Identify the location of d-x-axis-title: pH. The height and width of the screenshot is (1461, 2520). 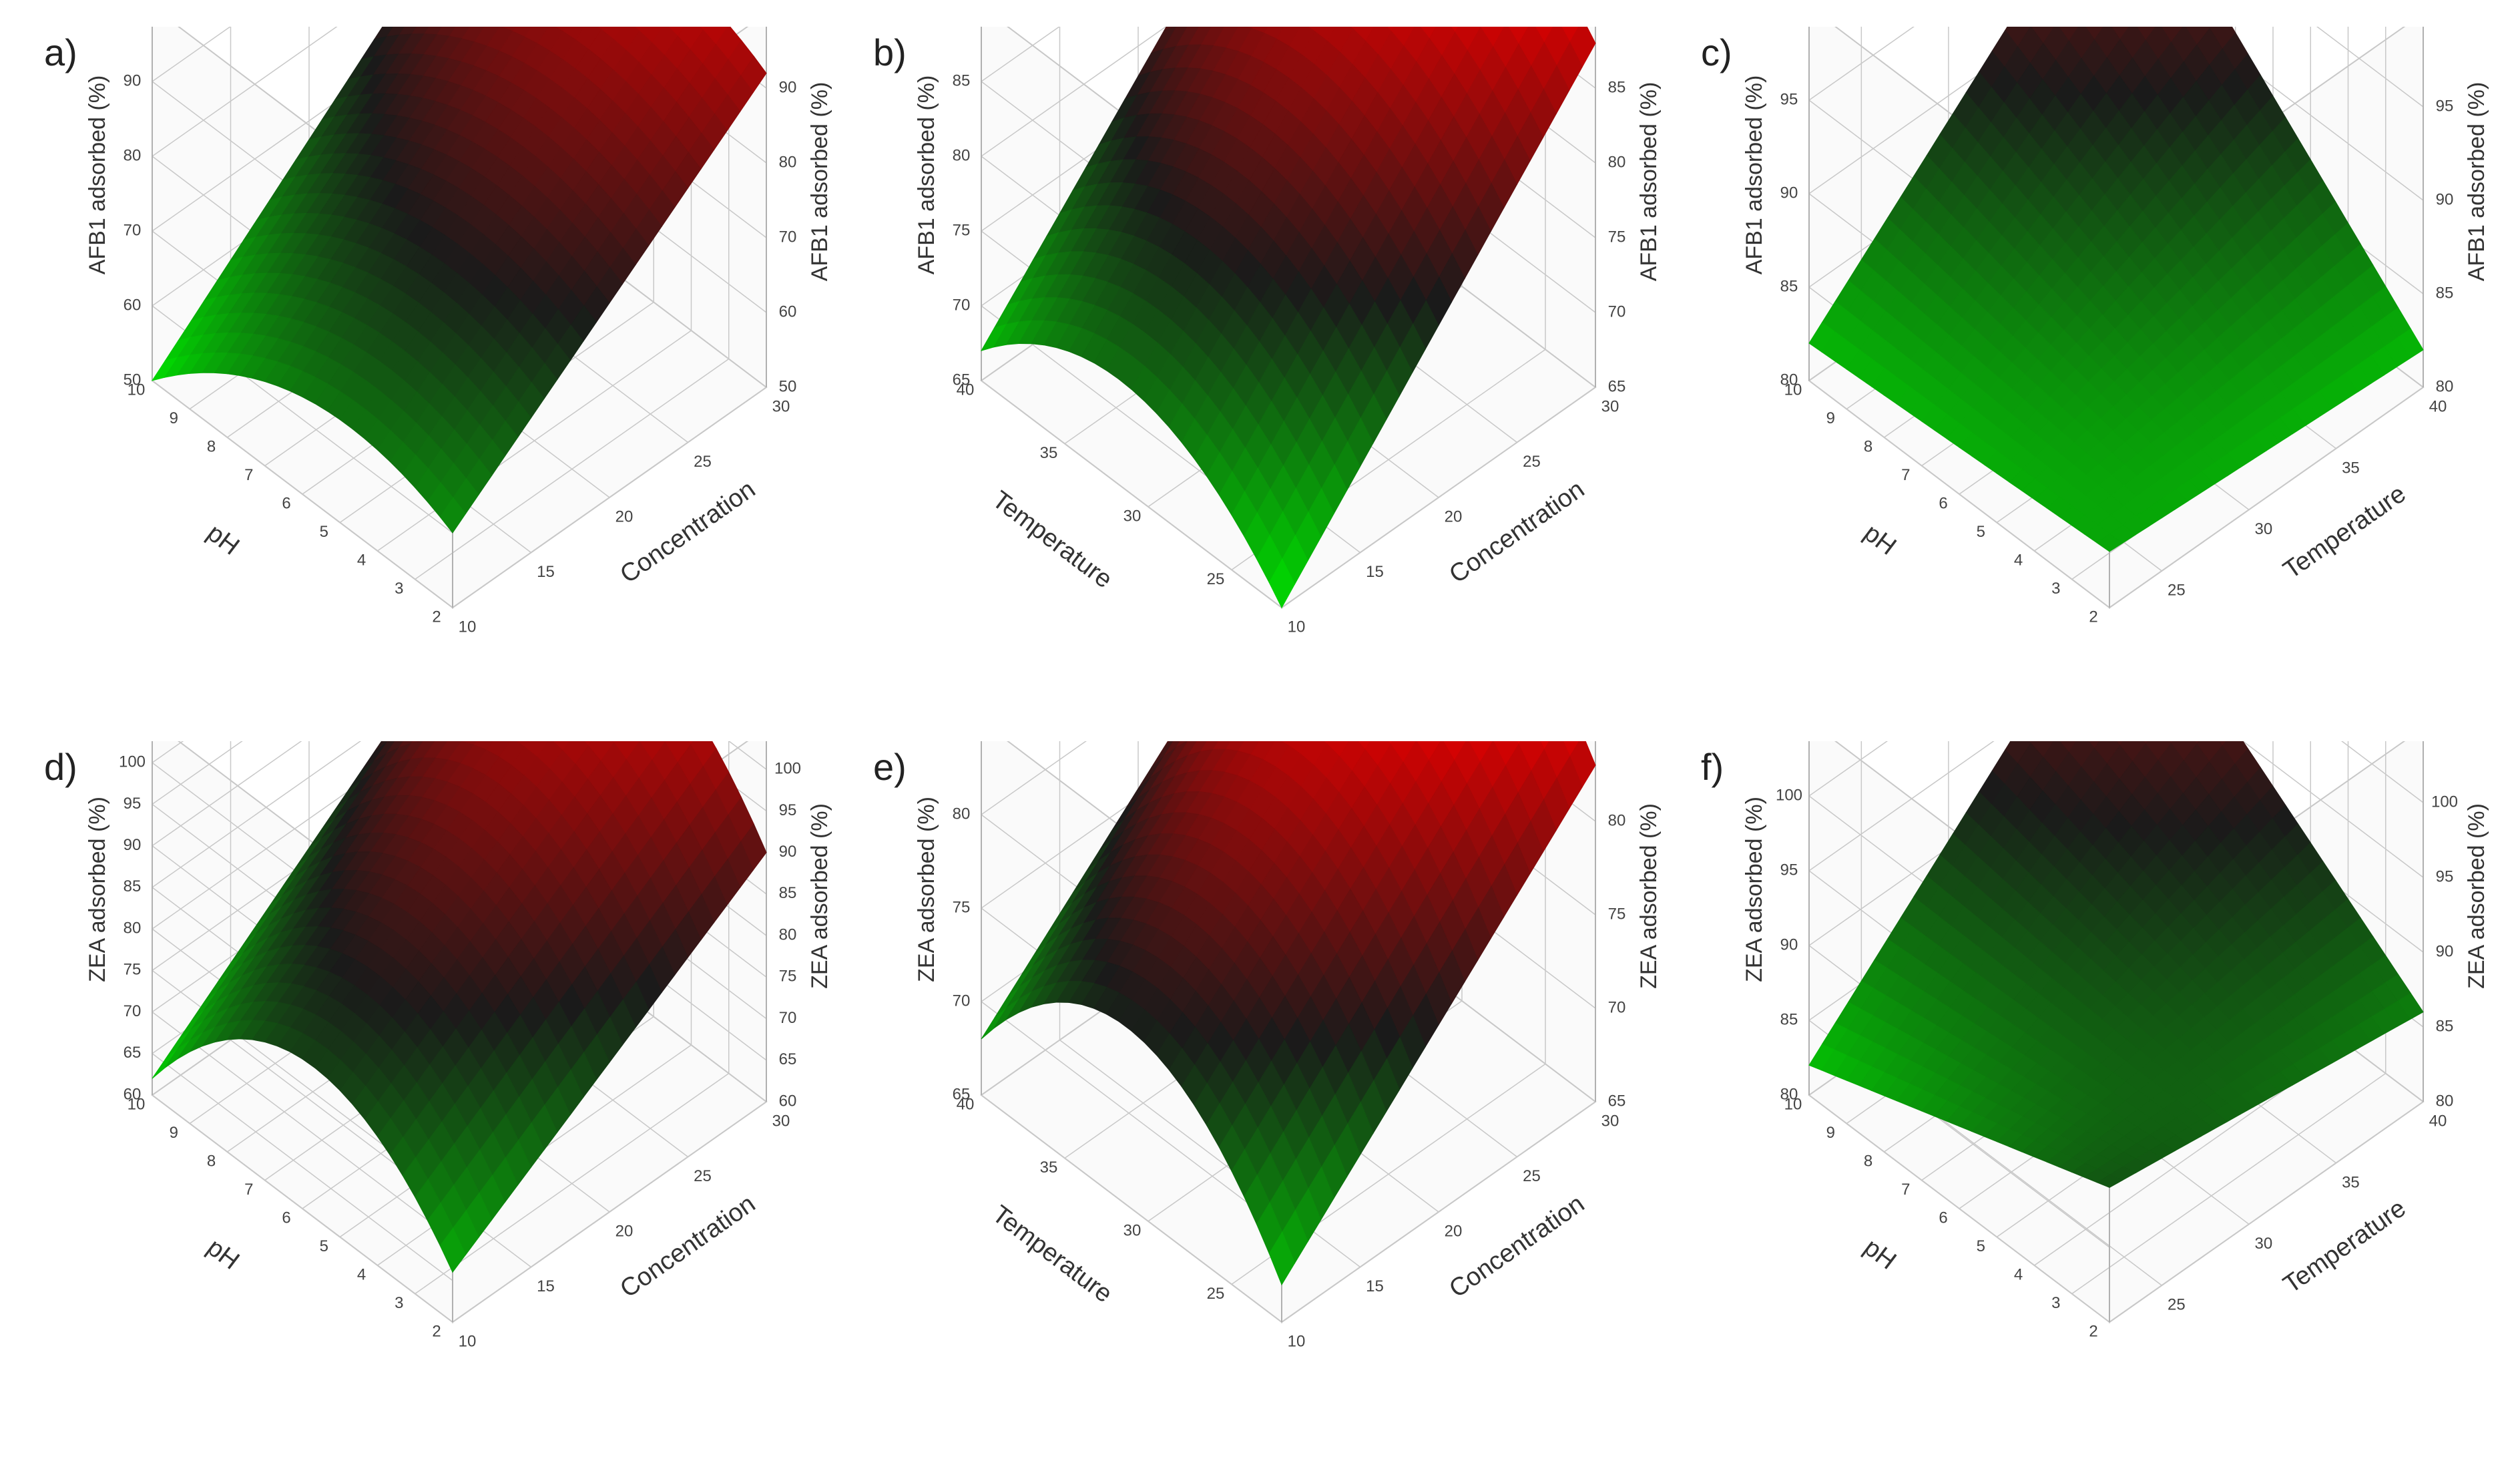
(223, 1254).